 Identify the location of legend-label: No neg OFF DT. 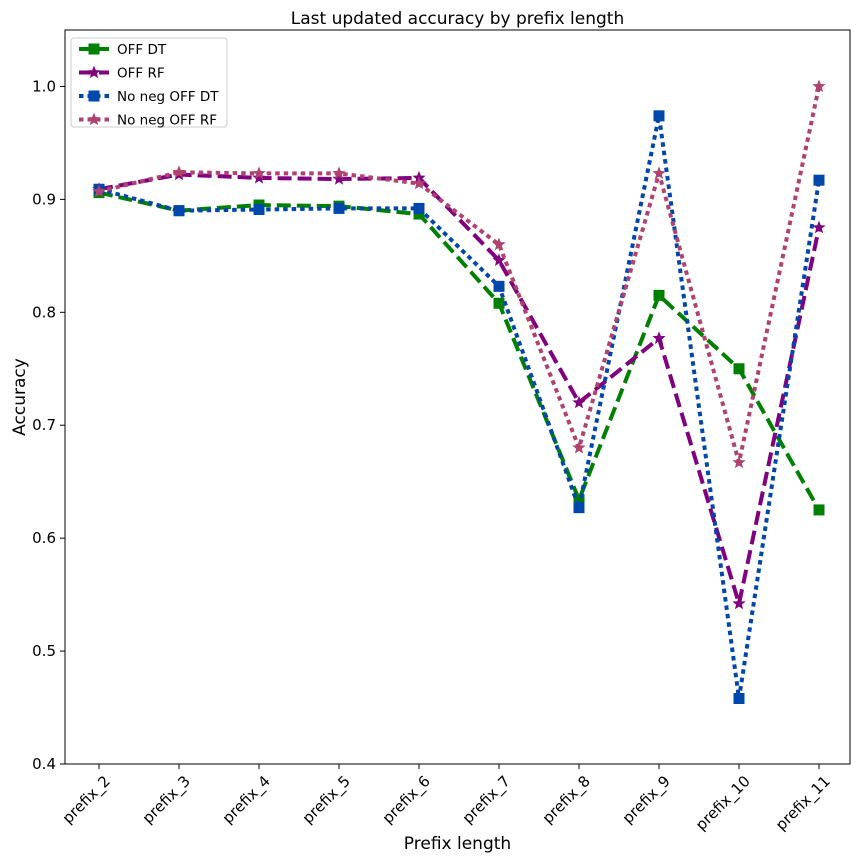
(168, 97).